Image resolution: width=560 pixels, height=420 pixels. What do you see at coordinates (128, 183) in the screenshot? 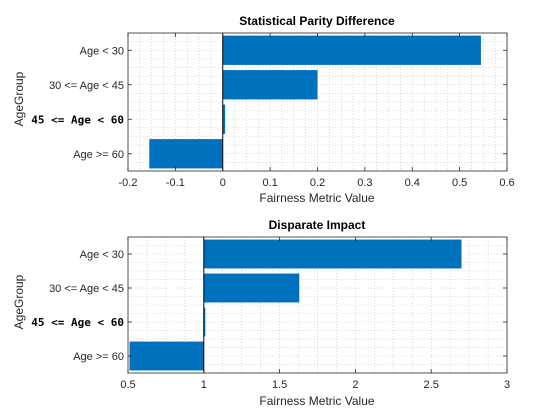
I see `x-tick-label: -0.2` at bounding box center [128, 183].